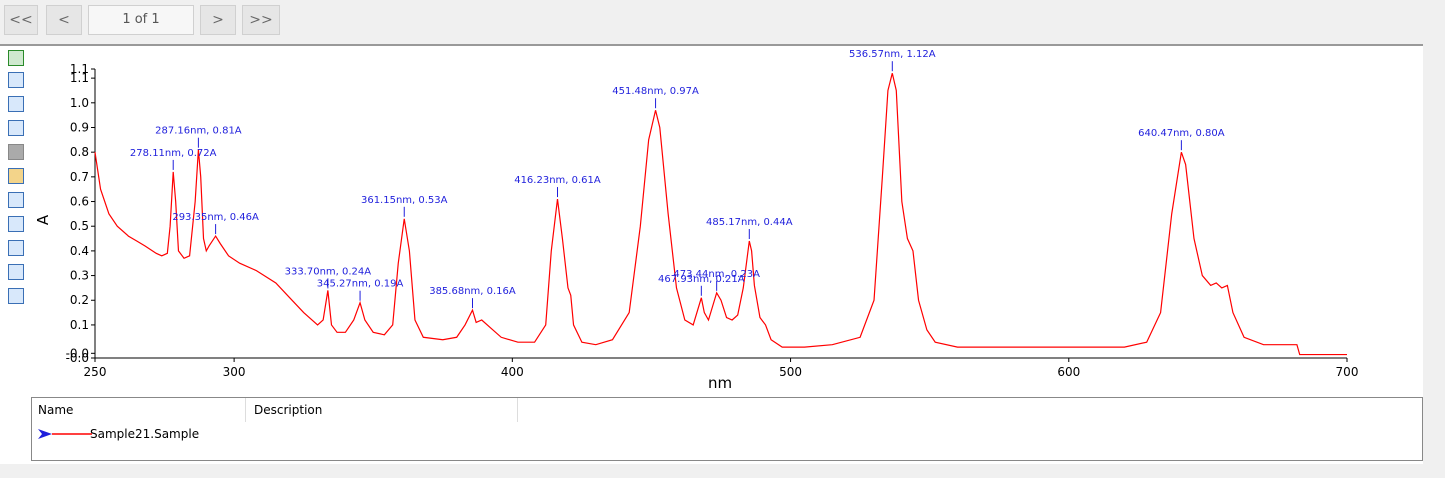 The image size is (1445, 478). What do you see at coordinates (79, 325) in the screenshot?
I see `y-tick-label: 0.1` at bounding box center [79, 325].